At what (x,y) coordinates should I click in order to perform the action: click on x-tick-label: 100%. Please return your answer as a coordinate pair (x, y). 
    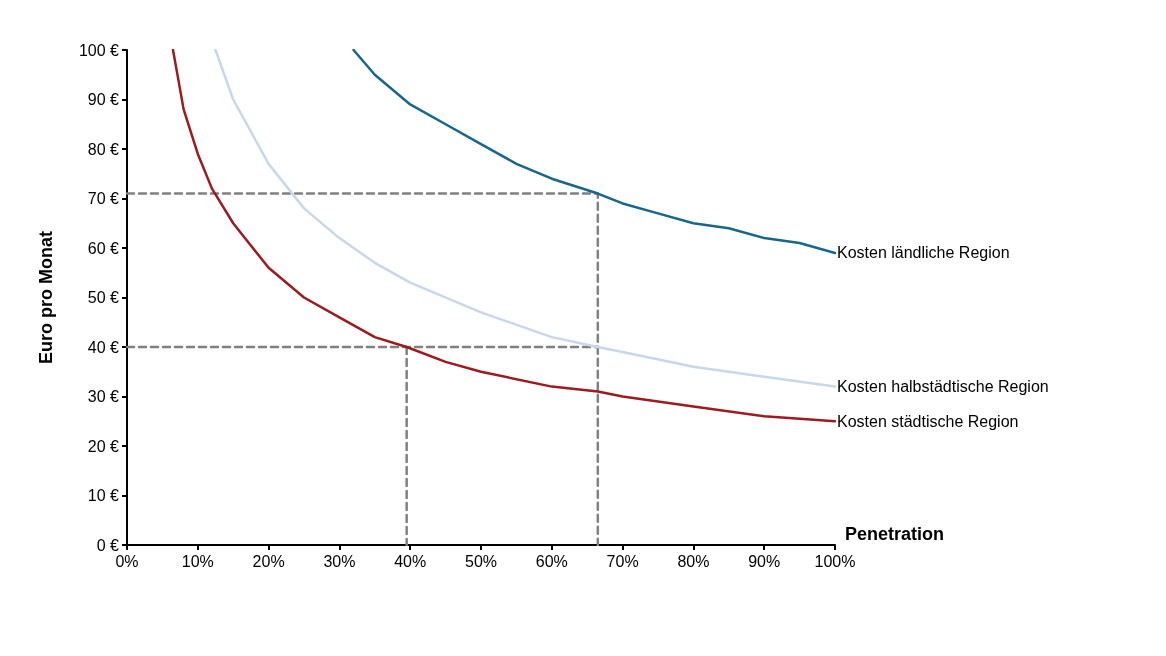
    Looking at the image, I should click on (835, 561).